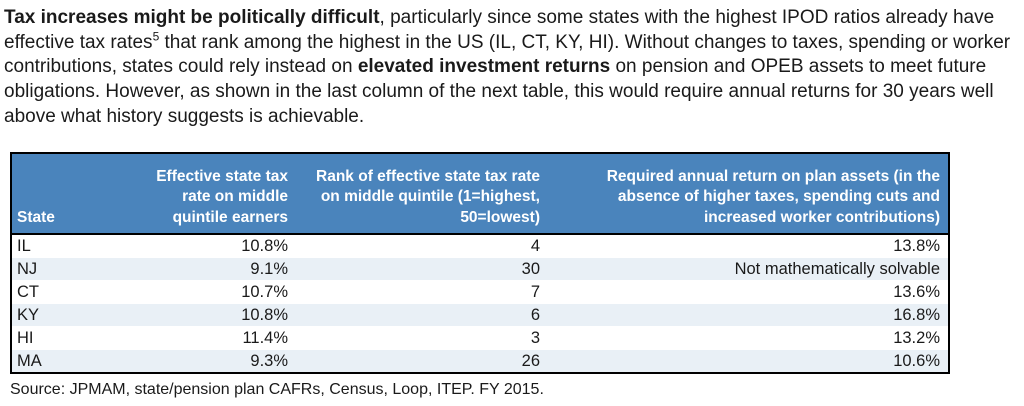  Describe the element at coordinates (68, 338) in the screenshot. I see `state-cell: HI` at that location.